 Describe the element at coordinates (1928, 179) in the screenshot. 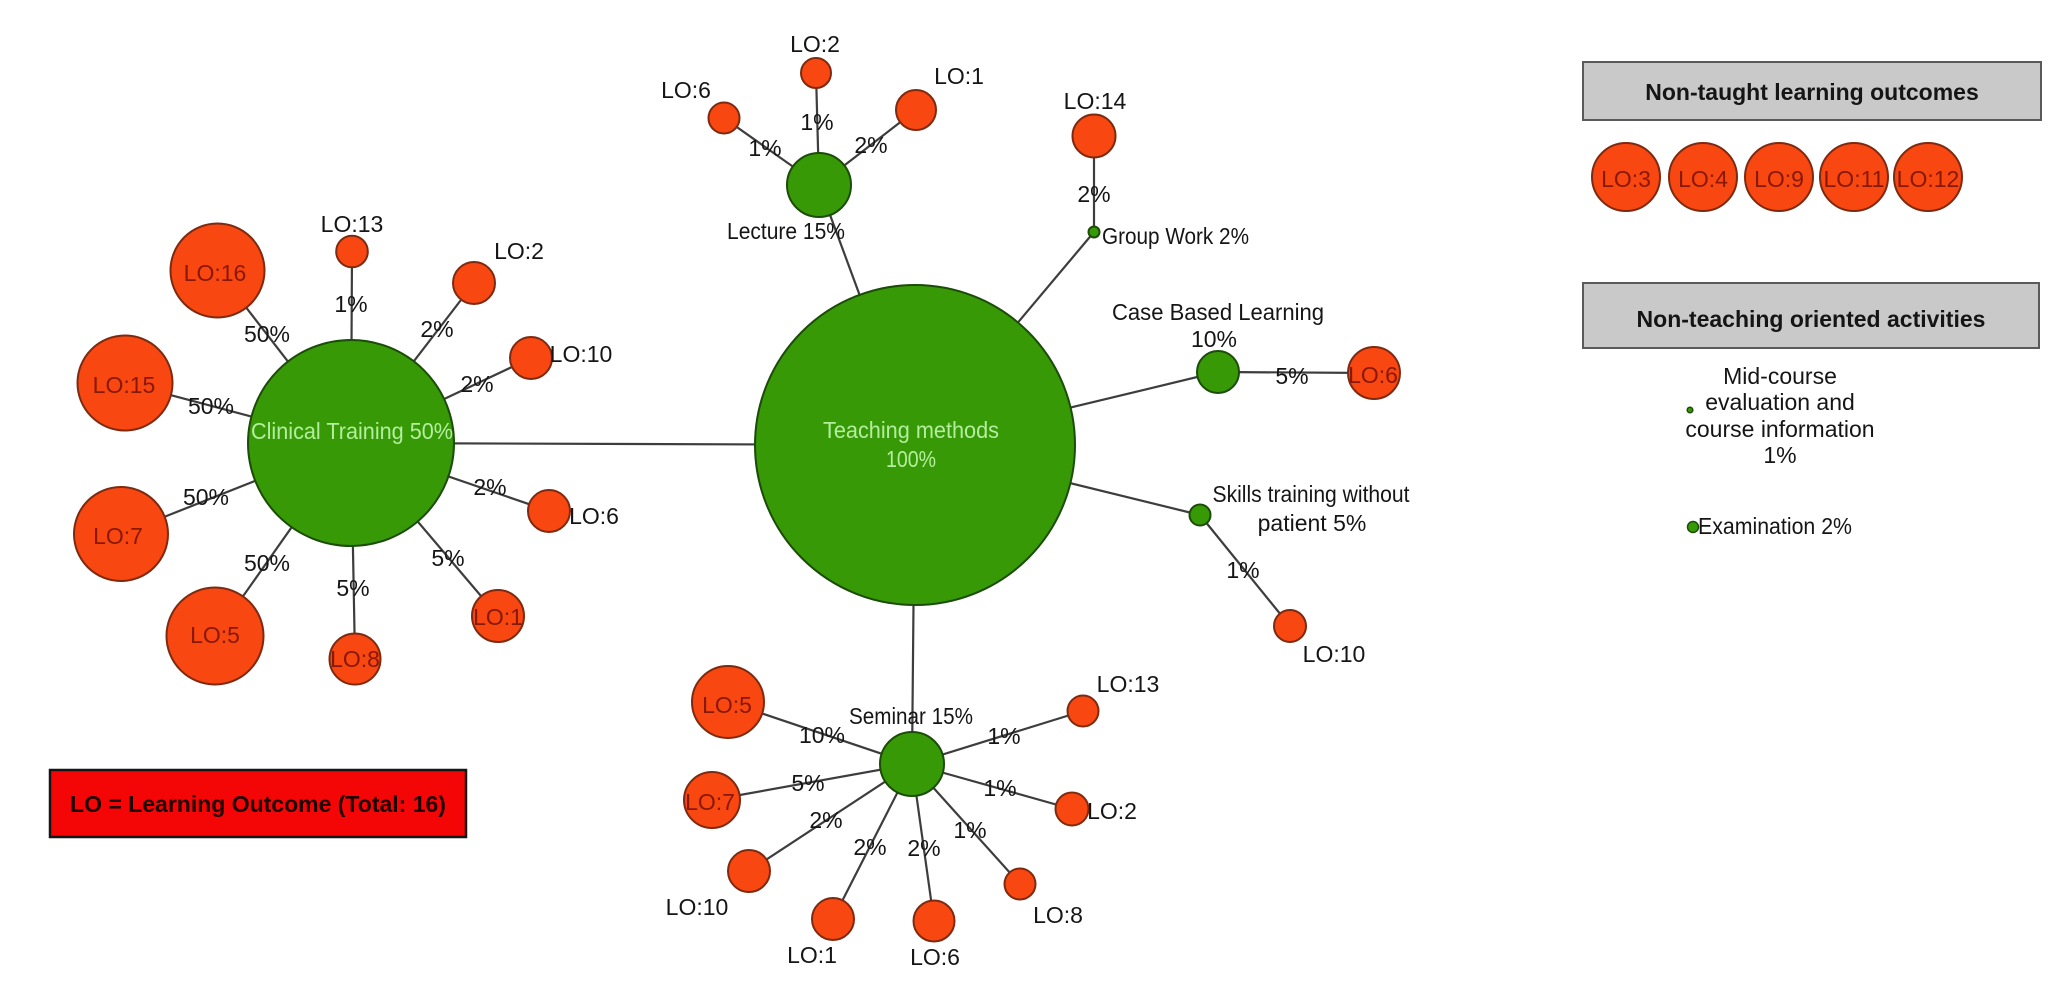

I see `svg-text: LO:12` at that location.